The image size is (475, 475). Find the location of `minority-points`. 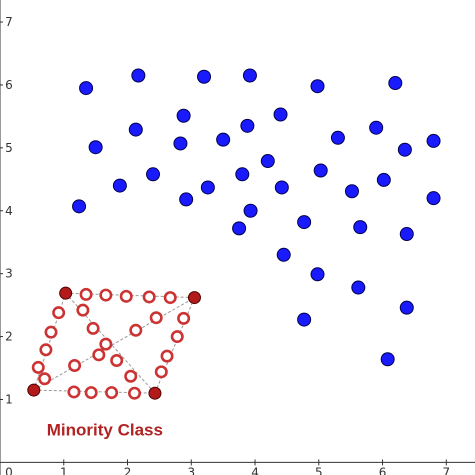

minority-points is located at coordinates (114, 343).